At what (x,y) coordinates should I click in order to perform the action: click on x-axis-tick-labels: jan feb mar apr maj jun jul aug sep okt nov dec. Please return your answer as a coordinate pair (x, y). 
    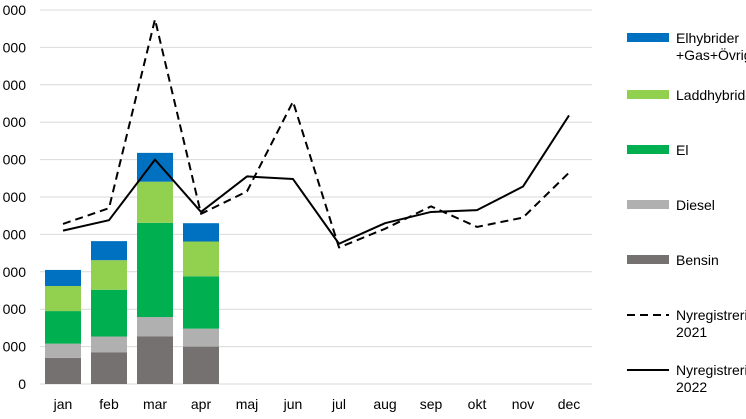
    Looking at the image, I should click on (317, 404).